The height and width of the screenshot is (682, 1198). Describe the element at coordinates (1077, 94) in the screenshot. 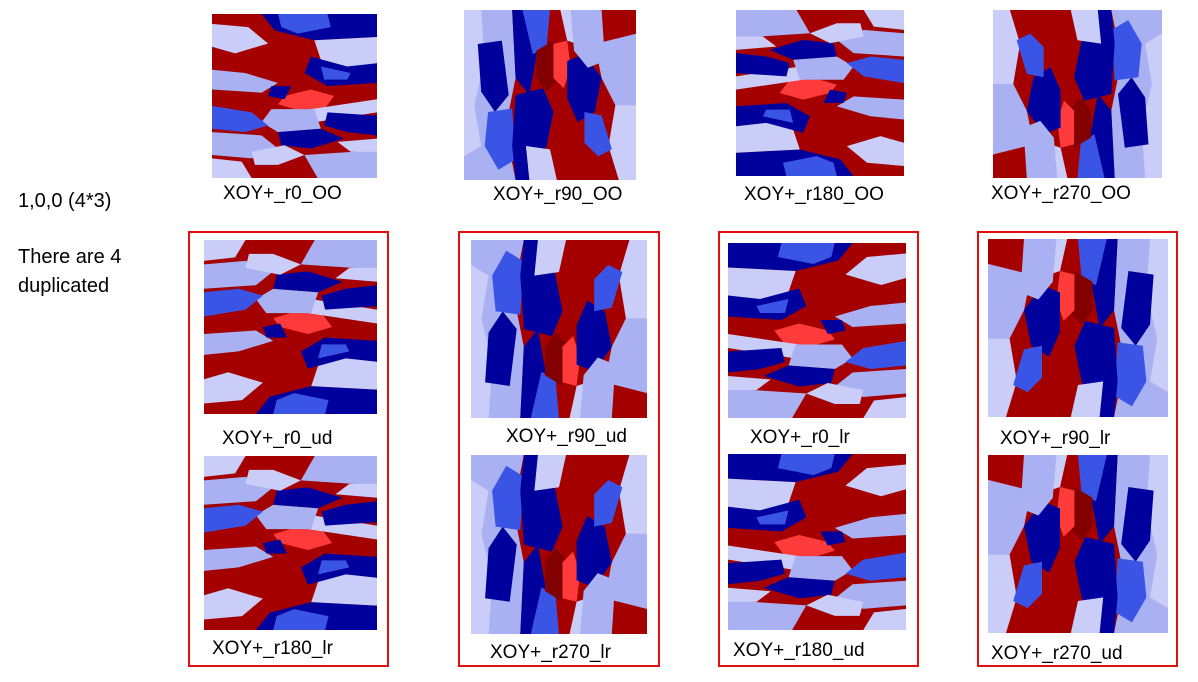

I see `grain-map-r270-oo` at that location.